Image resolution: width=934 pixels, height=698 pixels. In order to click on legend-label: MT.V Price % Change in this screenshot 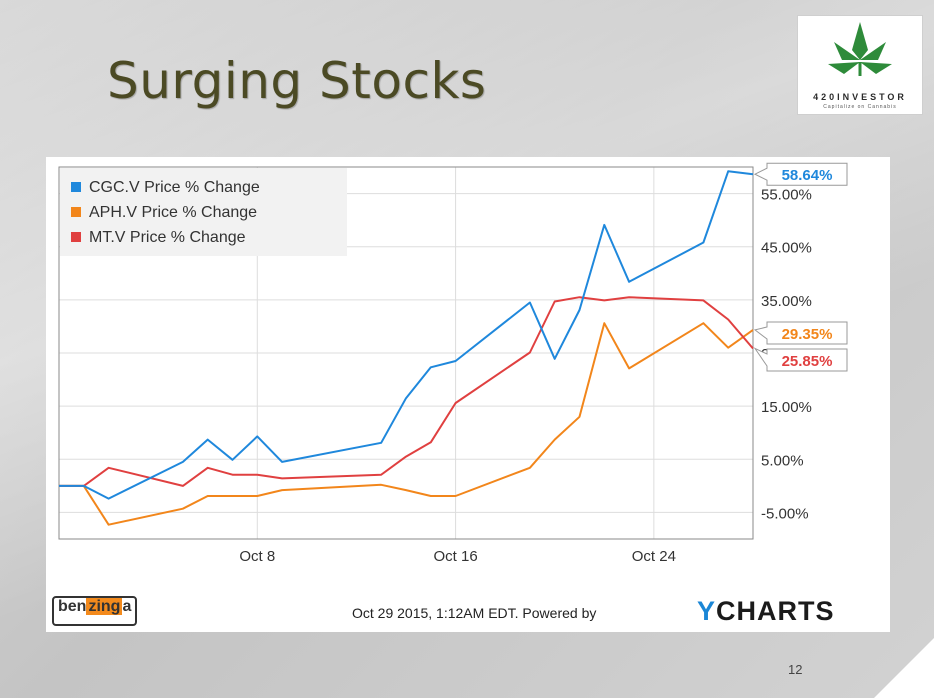, I will do `click(167, 237)`.